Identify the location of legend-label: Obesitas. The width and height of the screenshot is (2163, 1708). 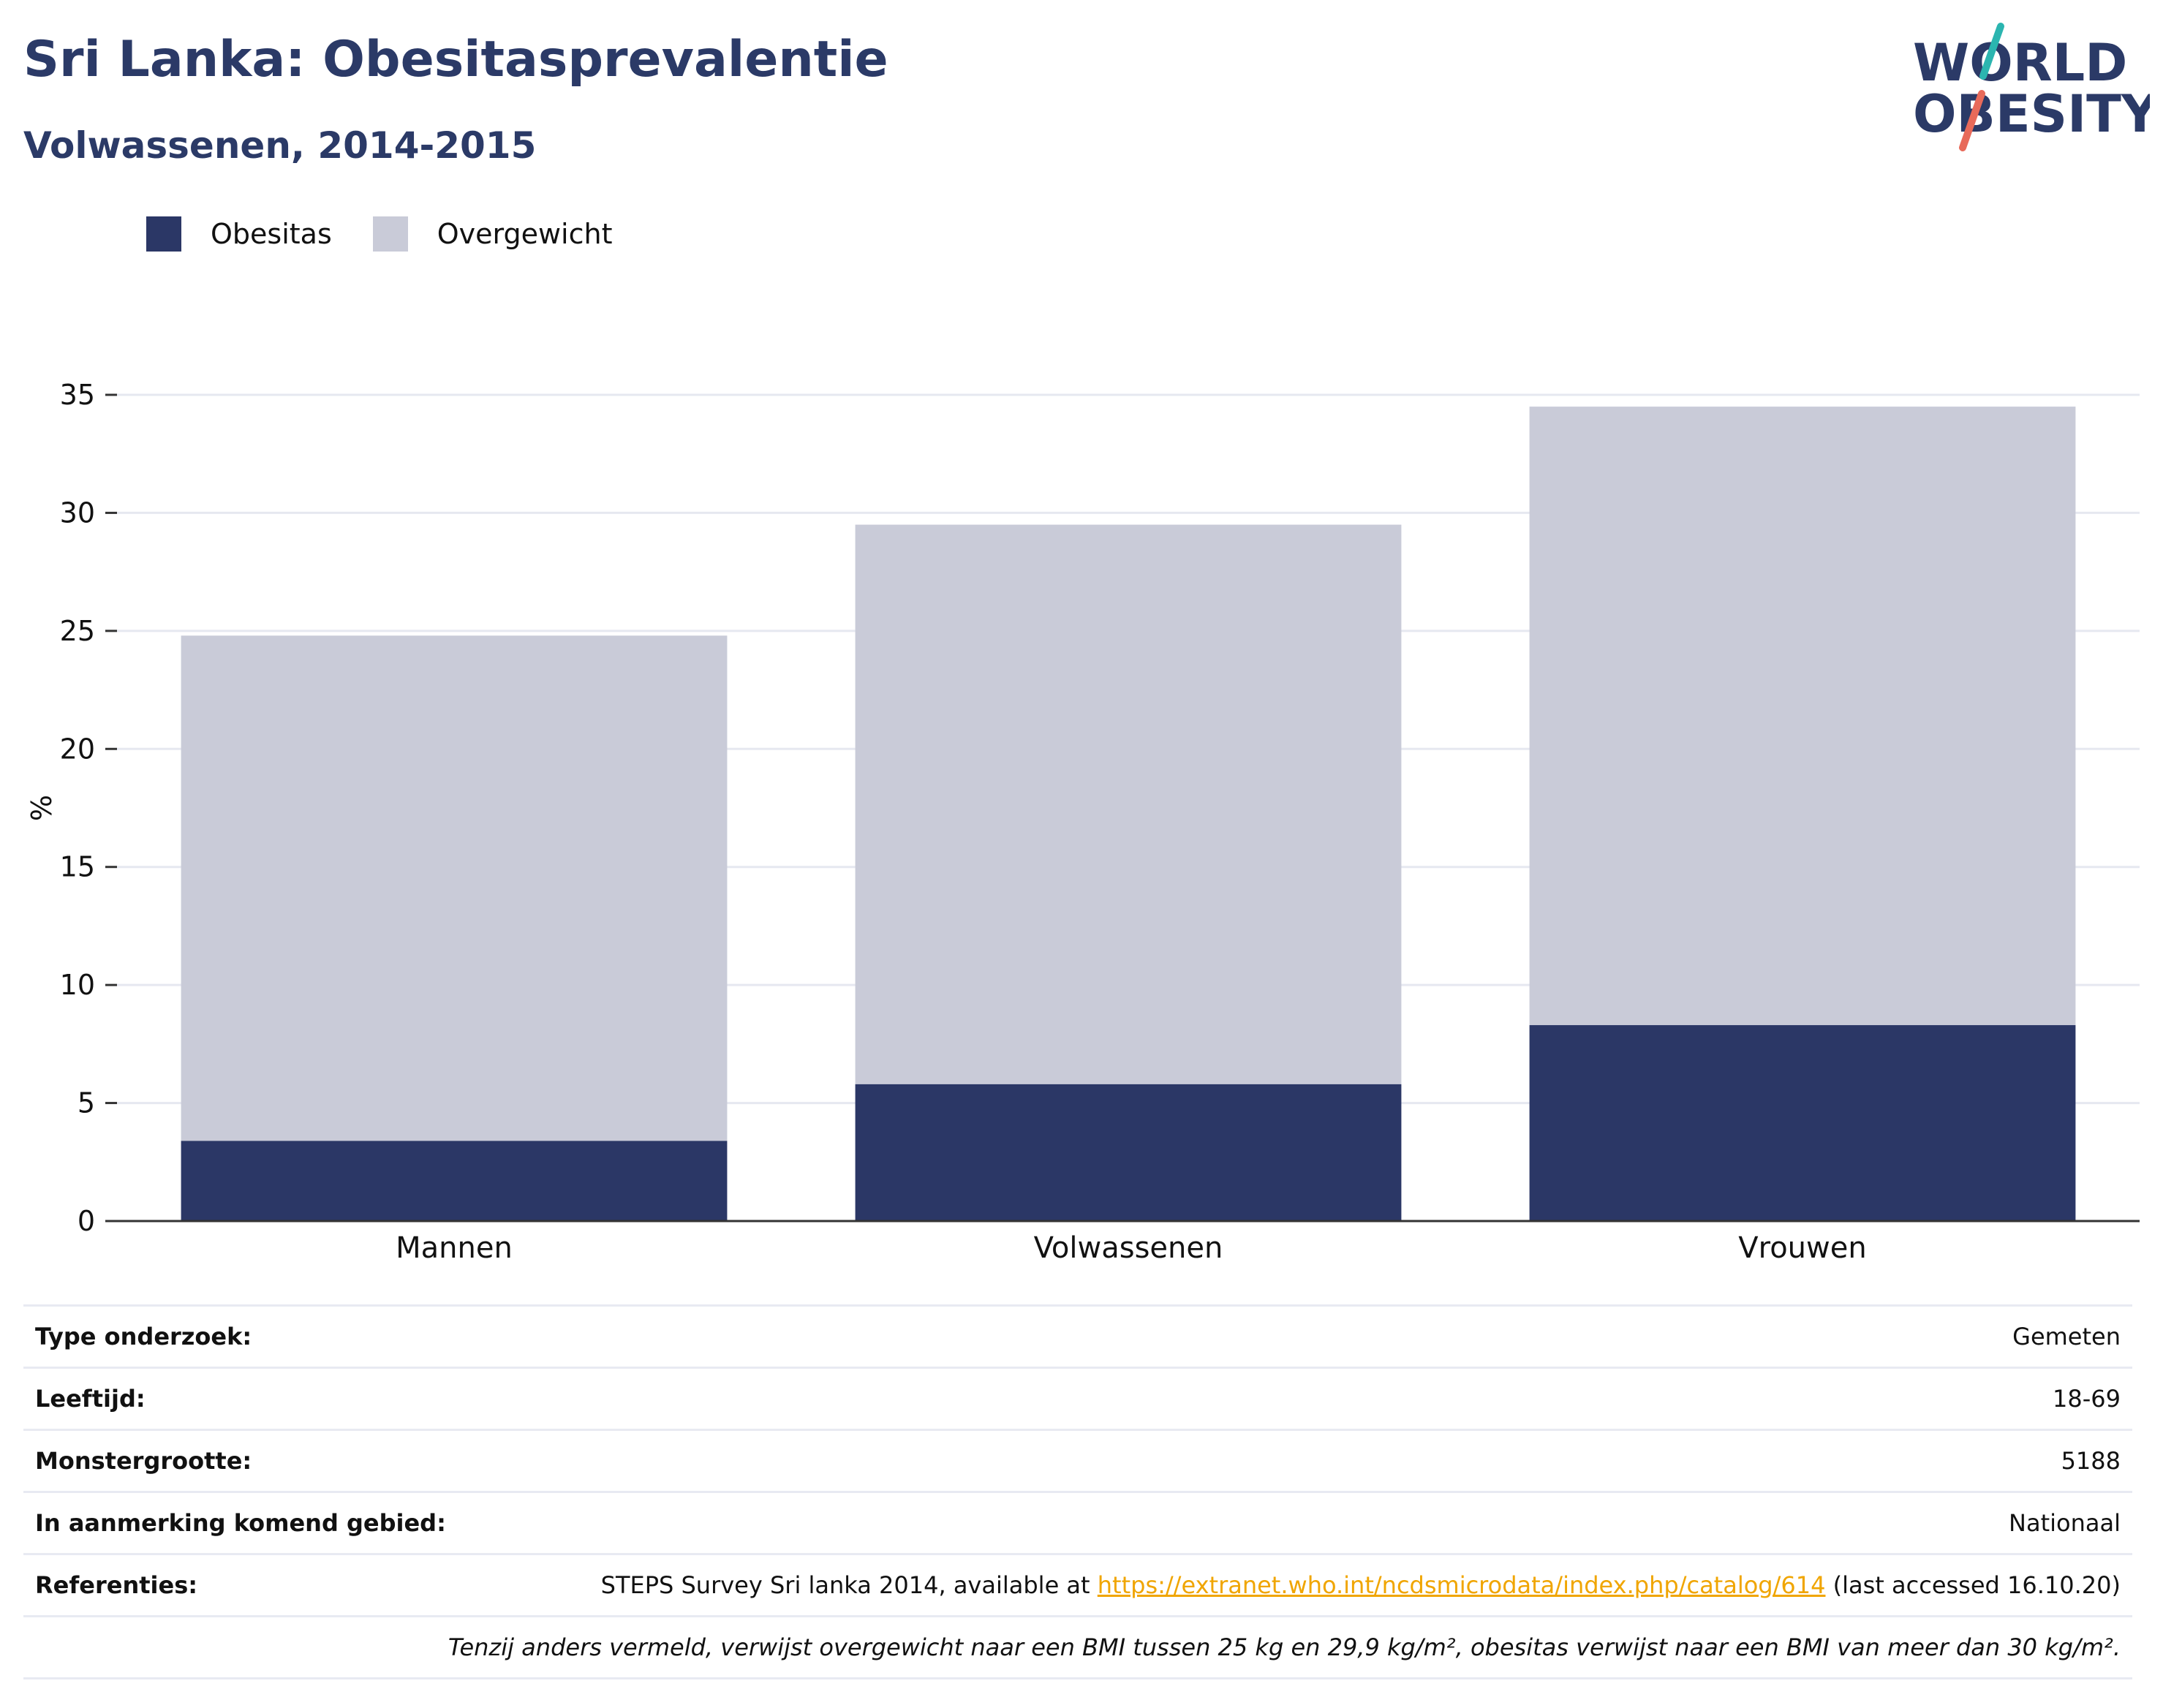
(272, 234).